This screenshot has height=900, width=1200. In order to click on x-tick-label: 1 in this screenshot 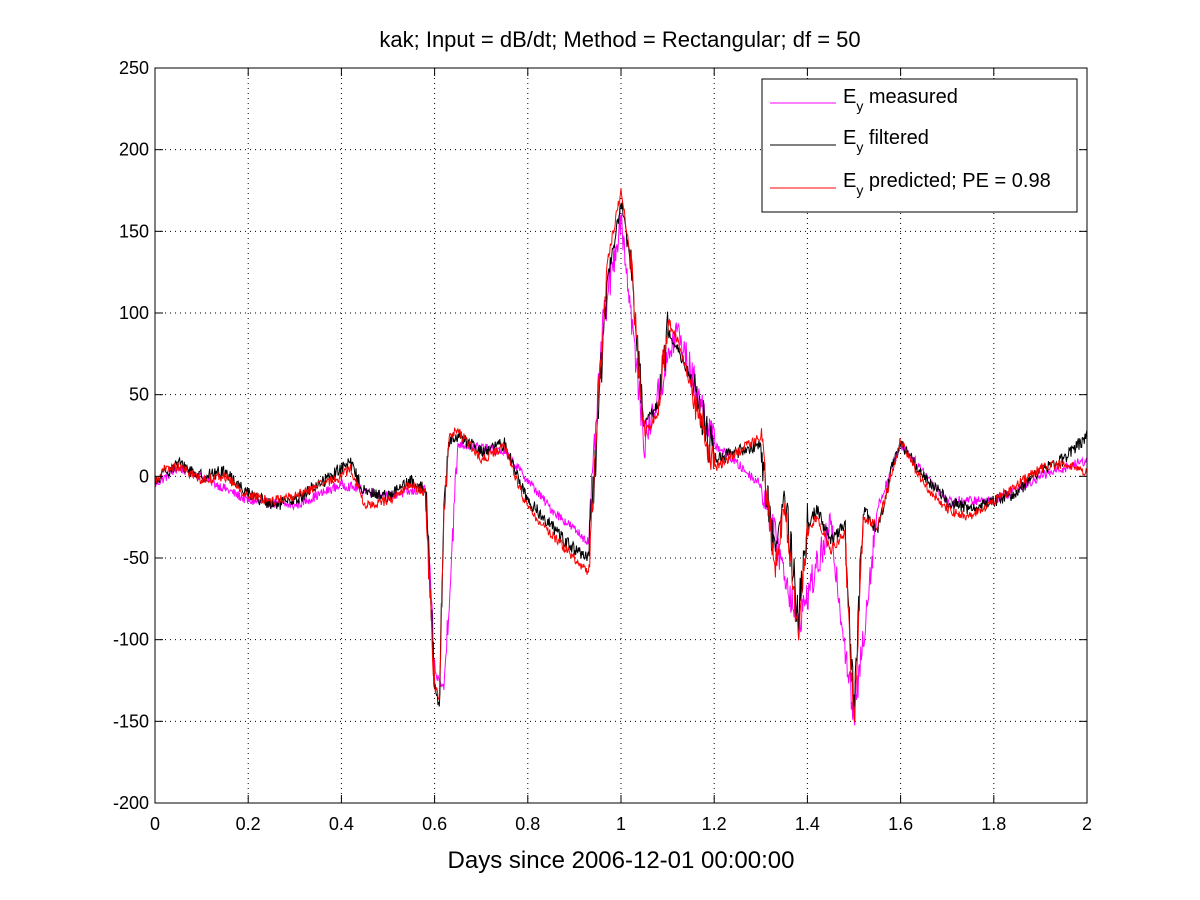, I will do `click(621, 824)`.